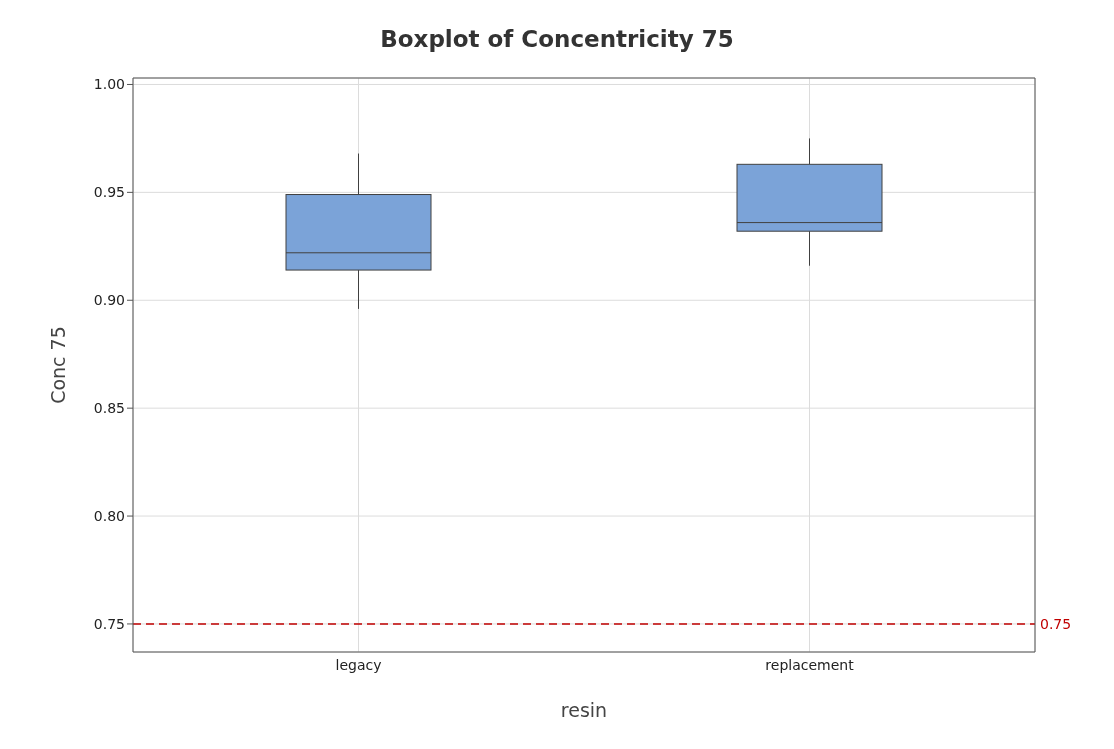 Image resolution: width=1114 pixels, height=749 pixels. What do you see at coordinates (557, 40) in the screenshot?
I see `chart-title: Boxplot of Concentricity 75` at bounding box center [557, 40].